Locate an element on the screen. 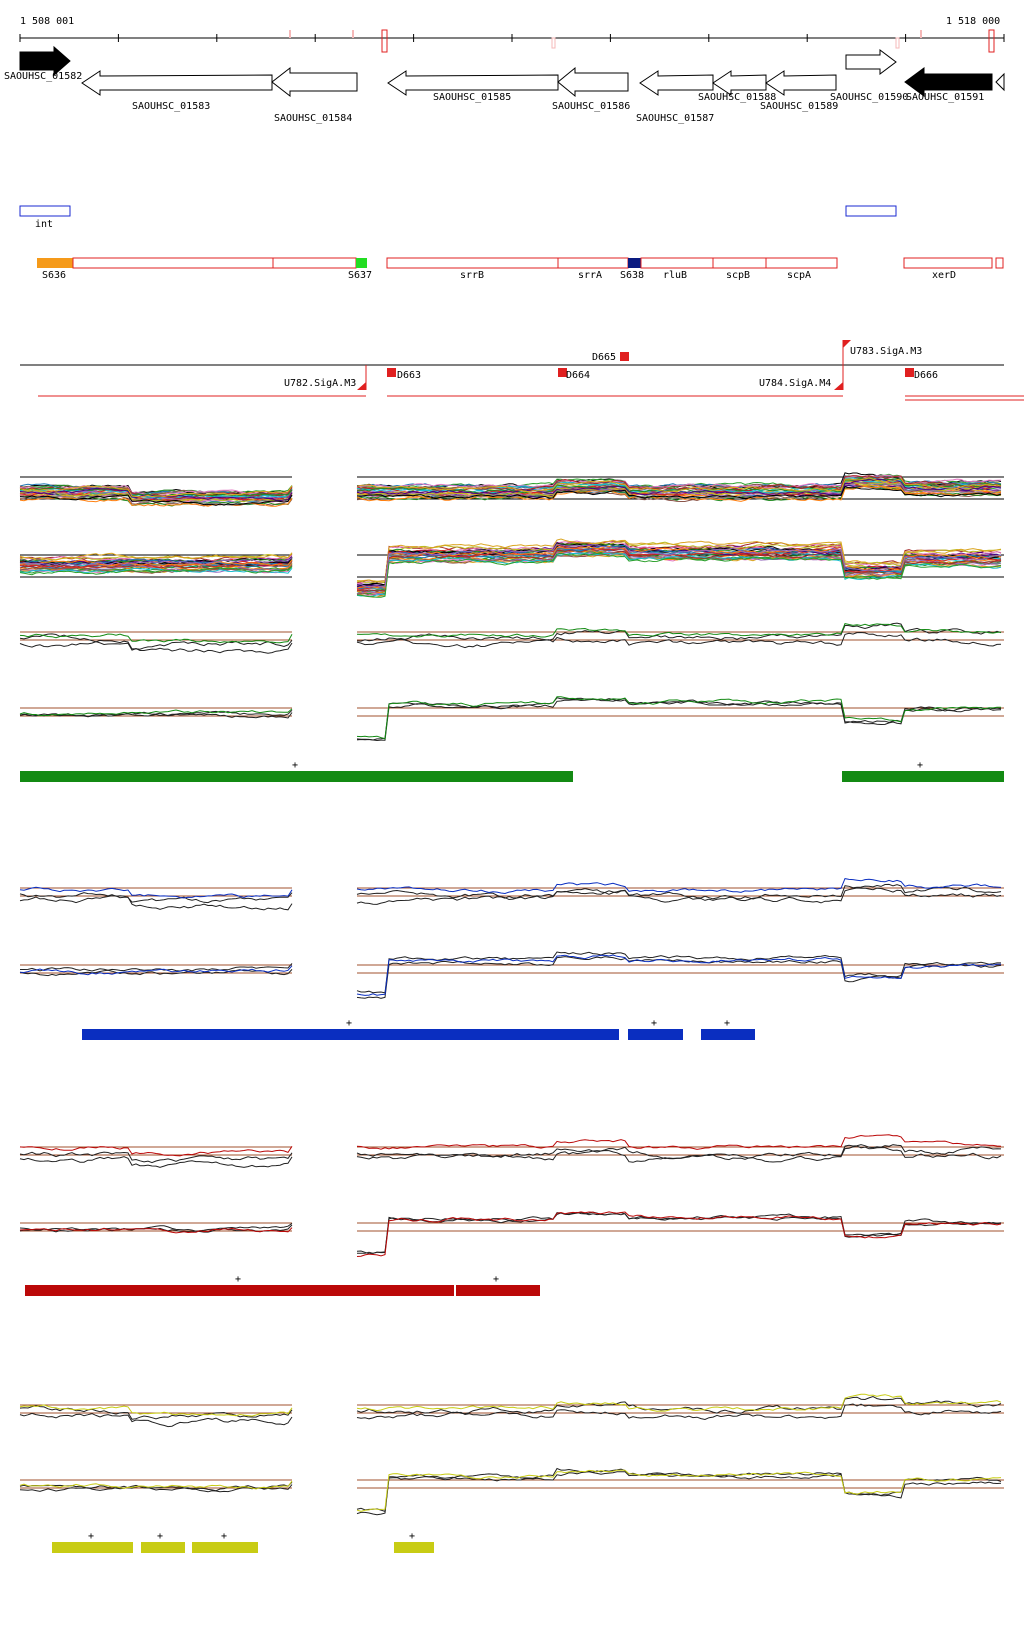  gene-label: SAOUHSC_01588 is located at coordinates (737, 97).